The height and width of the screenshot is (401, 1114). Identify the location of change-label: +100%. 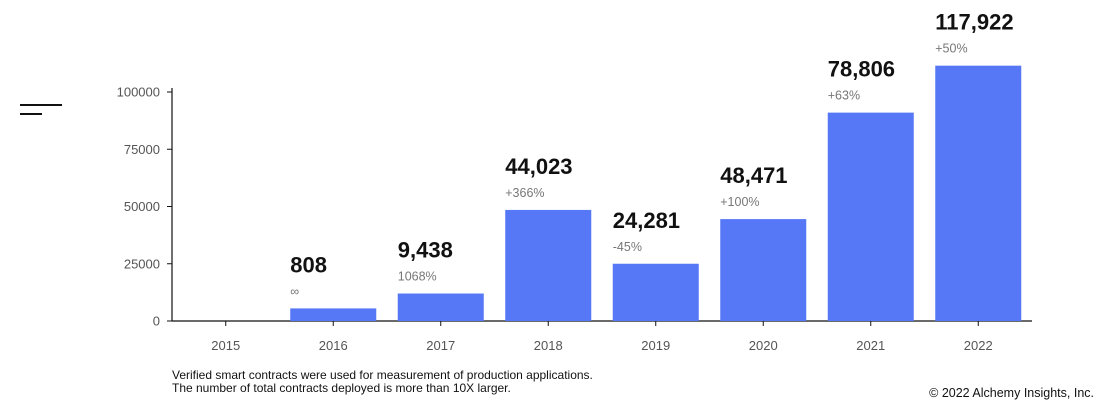
(739, 202).